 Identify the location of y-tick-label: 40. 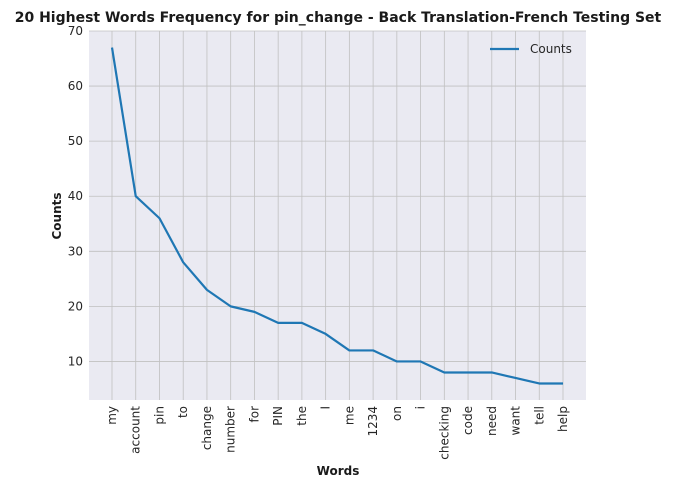
(75, 196).